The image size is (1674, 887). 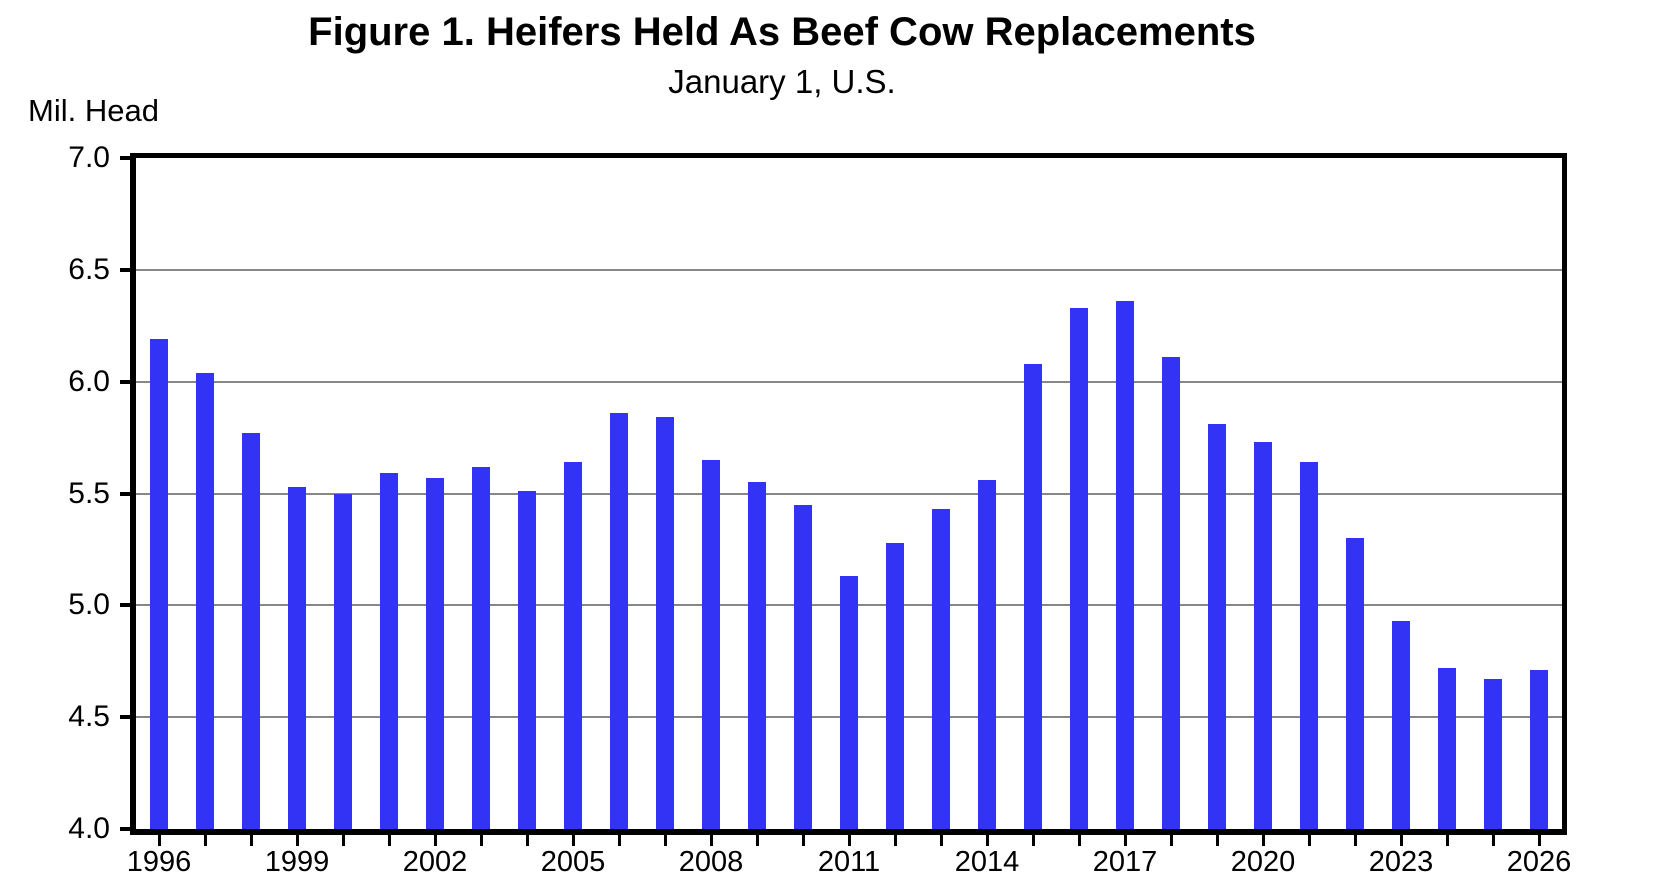 What do you see at coordinates (1217, 626) in the screenshot?
I see `bar-2019` at bounding box center [1217, 626].